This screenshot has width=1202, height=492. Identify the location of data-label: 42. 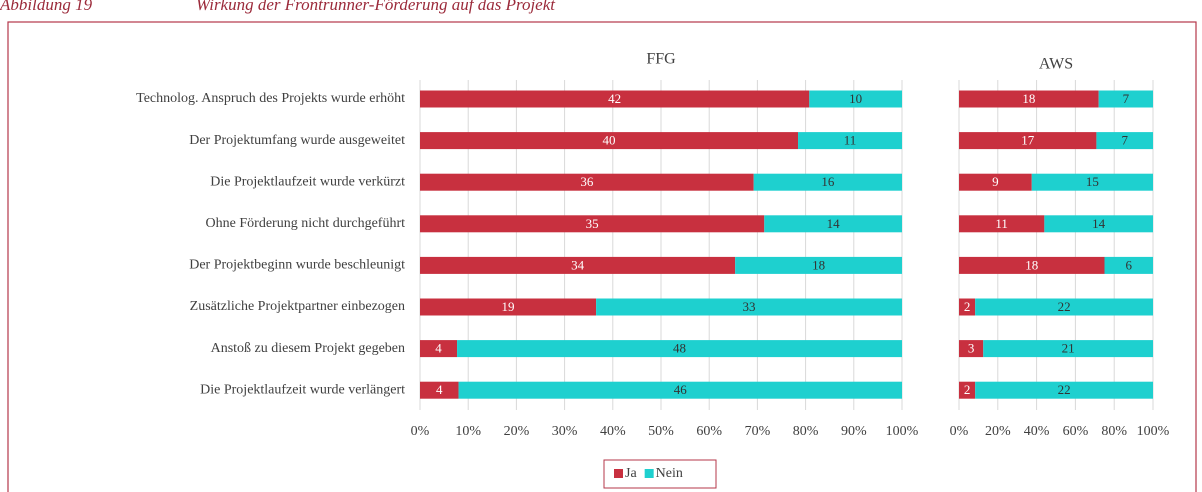
(614, 98).